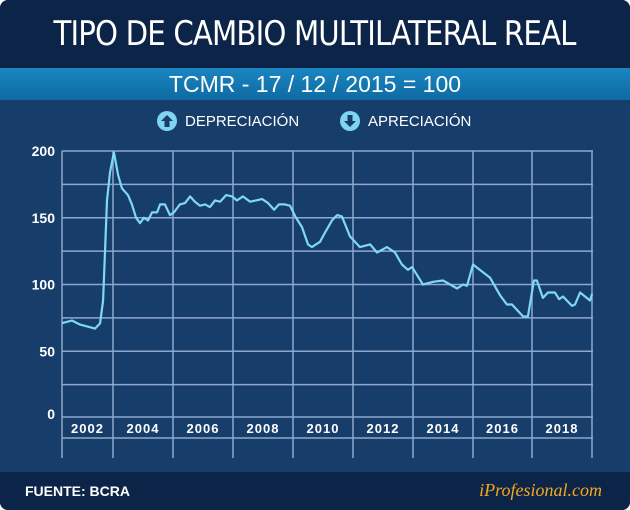 The image size is (630, 510). I want to click on legend-item-depreciacion: DEPRECIACIÓN, so click(228, 121).